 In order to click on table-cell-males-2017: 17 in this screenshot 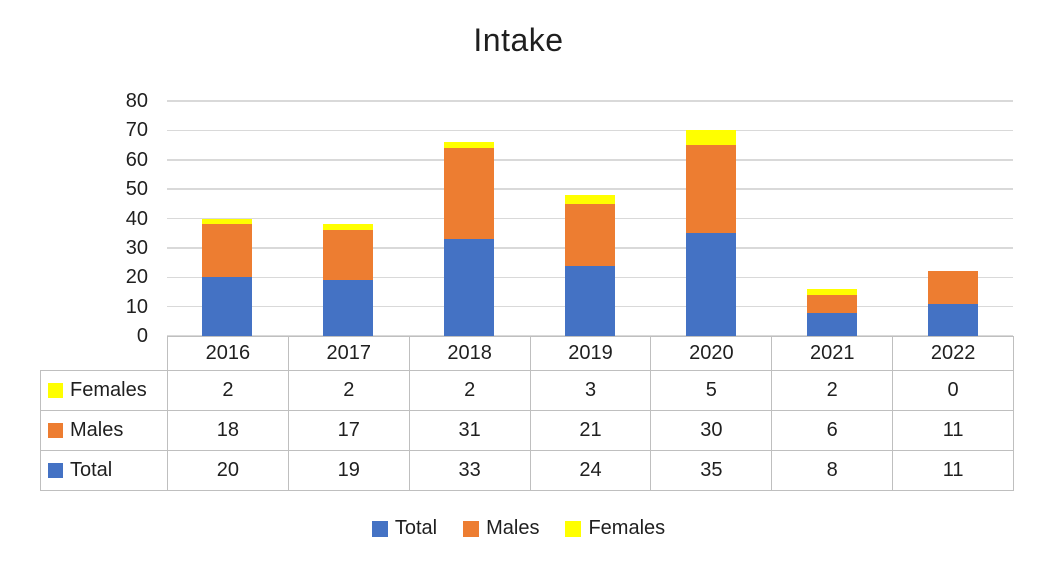, I will do `click(348, 430)`.